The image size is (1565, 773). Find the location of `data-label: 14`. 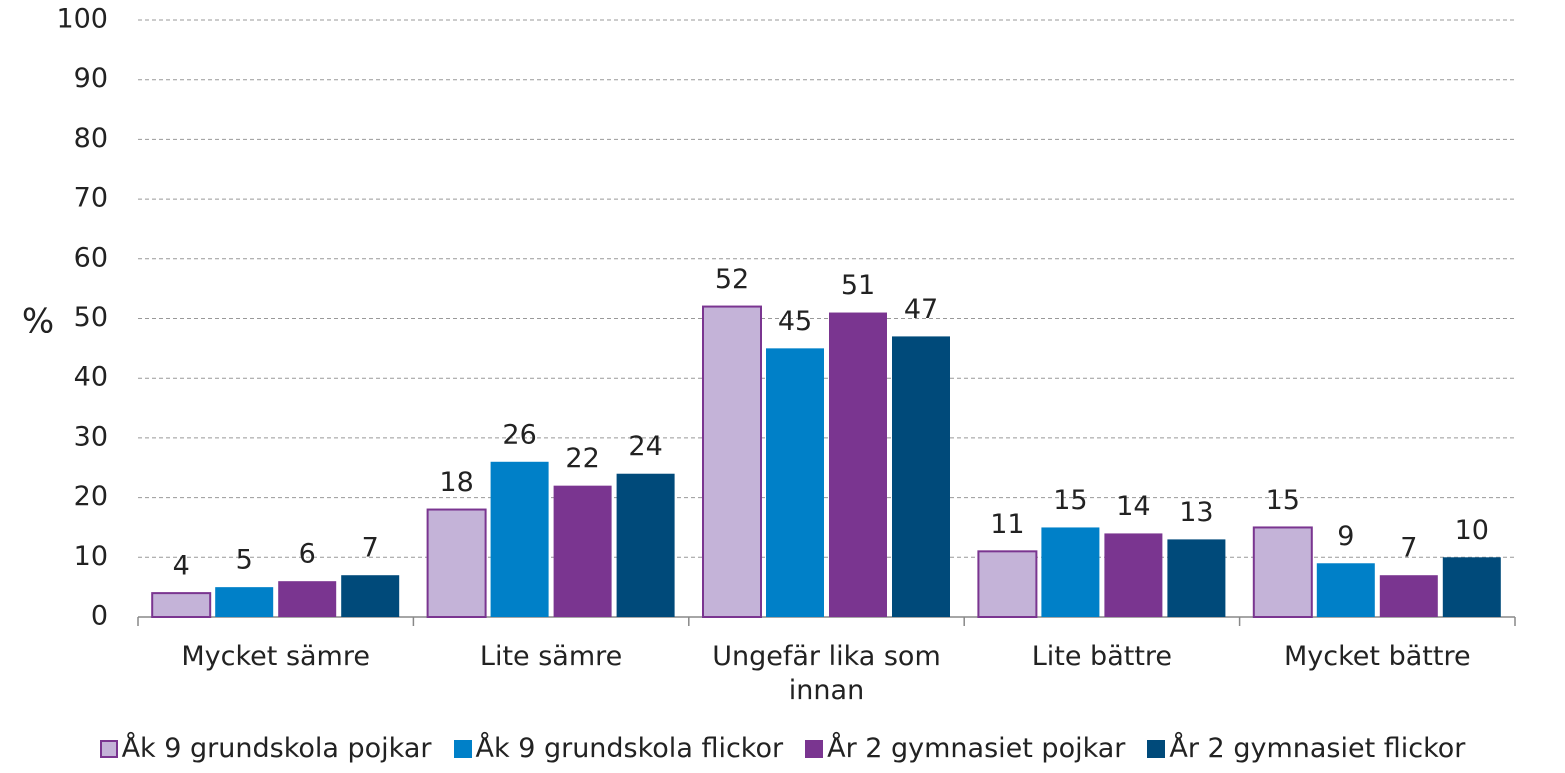

data-label: 14 is located at coordinates (1133, 506).